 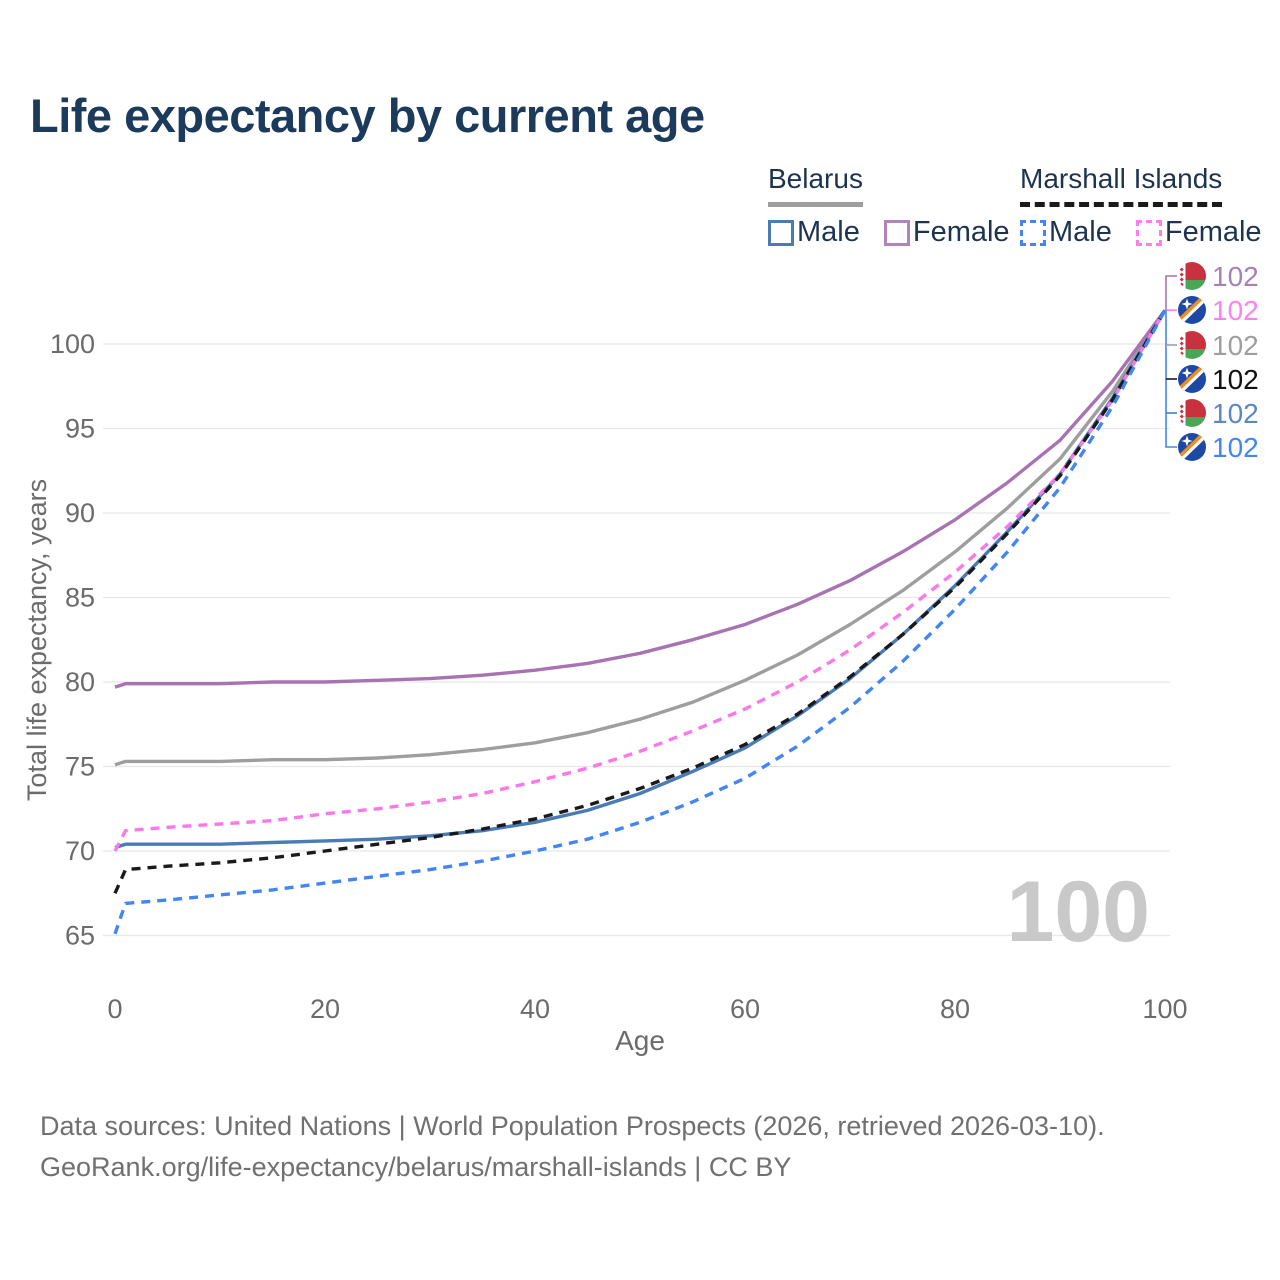 What do you see at coordinates (1213, 232) in the screenshot?
I see `legend-label-marshall-islands-female: Female` at bounding box center [1213, 232].